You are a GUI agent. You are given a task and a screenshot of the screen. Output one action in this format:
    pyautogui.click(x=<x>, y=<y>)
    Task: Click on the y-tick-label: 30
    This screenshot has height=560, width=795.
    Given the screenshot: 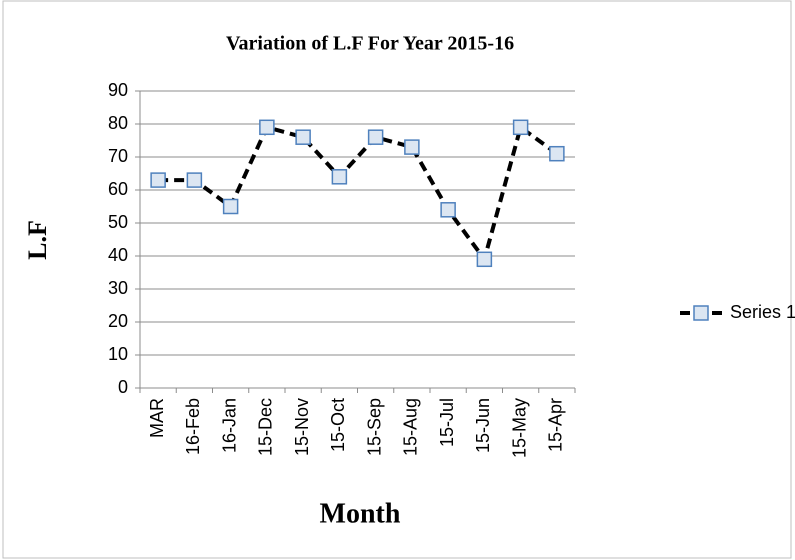 What is the action you would take?
    pyautogui.click(x=118, y=288)
    